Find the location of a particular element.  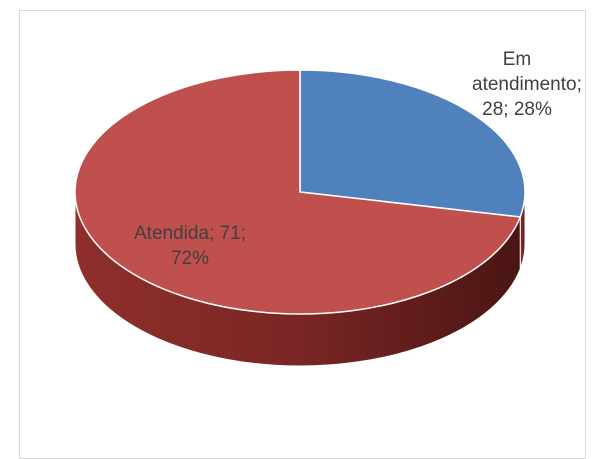

data-label-em-atendimento: Em atendimento; 28; 28% is located at coordinates (527, 84).